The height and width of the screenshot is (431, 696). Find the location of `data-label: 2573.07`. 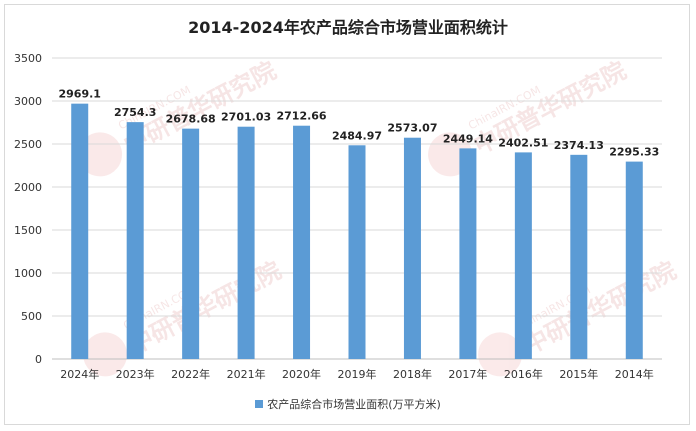

data-label: 2573.07 is located at coordinates (412, 128).